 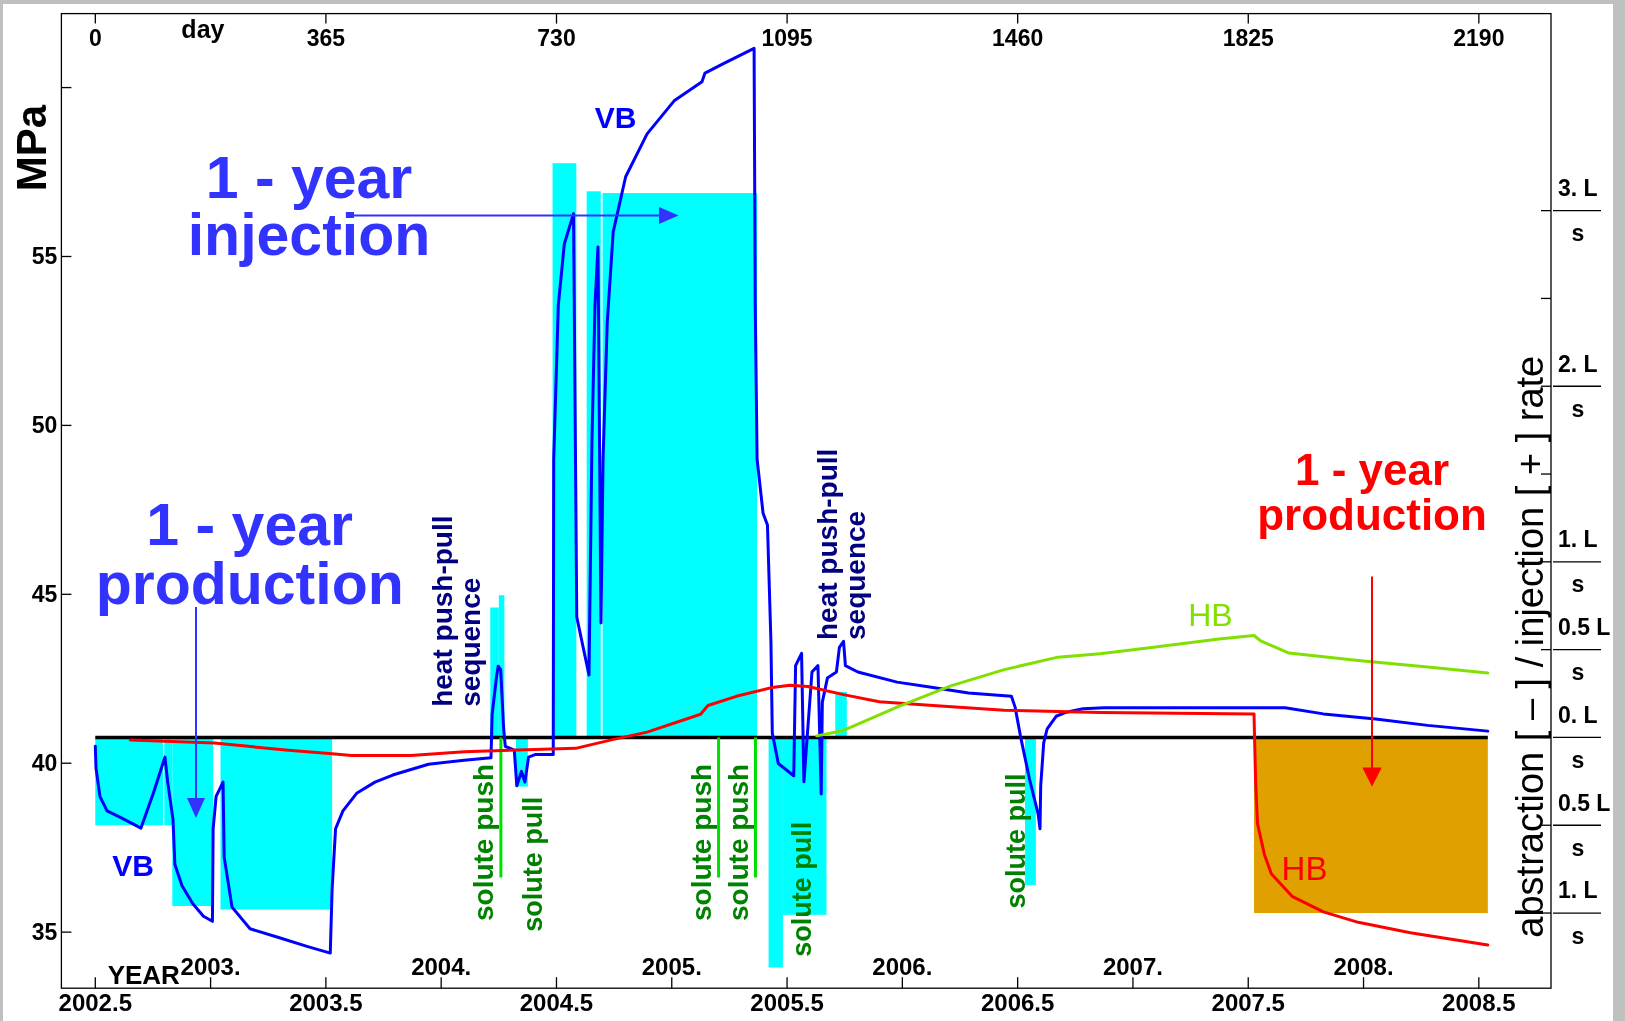 I want to click on x2-axis-title: day, so click(x=203, y=28).